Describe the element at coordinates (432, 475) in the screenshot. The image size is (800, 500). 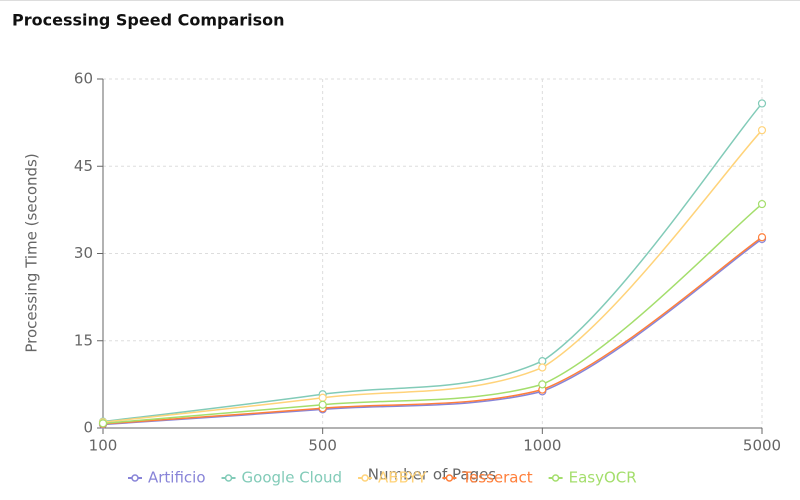
I see `x-axis-label: Number of Pages` at that location.